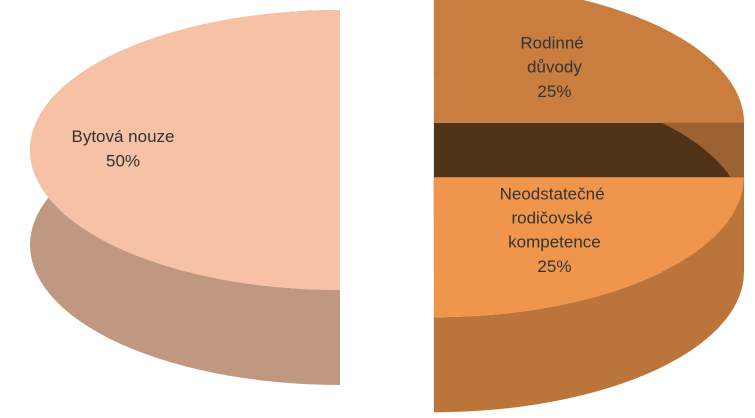  I want to click on label-line: Neodstatečné, so click(555, 194).